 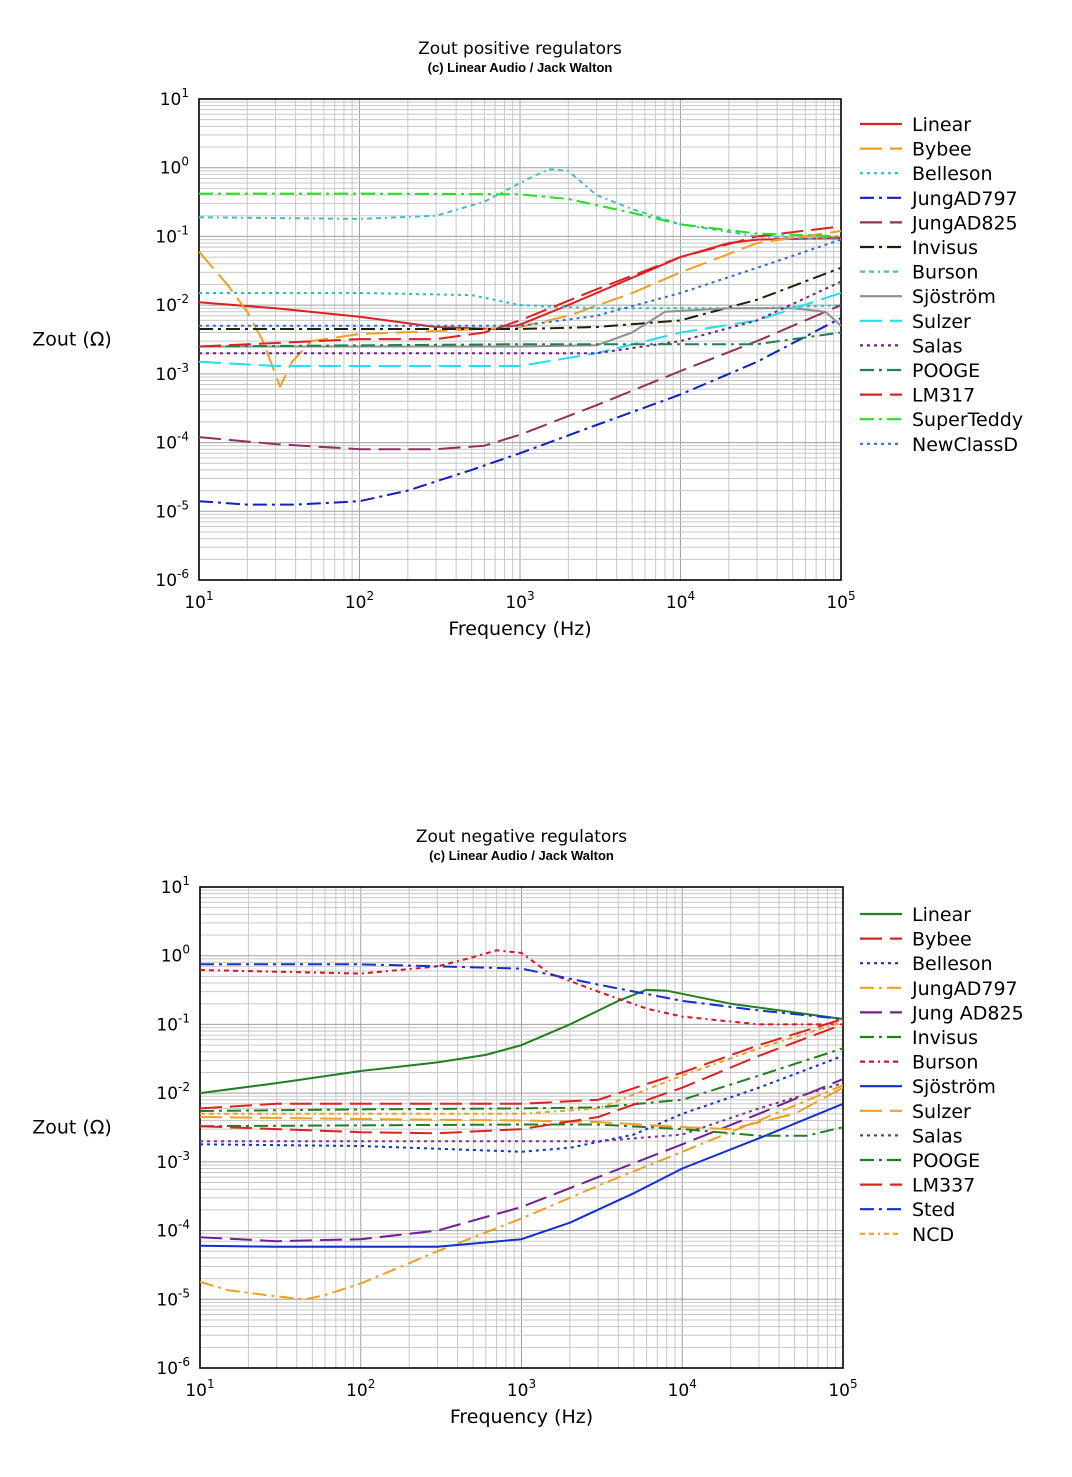 I want to click on legend-label: Burson, so click(x=945, y=1063).